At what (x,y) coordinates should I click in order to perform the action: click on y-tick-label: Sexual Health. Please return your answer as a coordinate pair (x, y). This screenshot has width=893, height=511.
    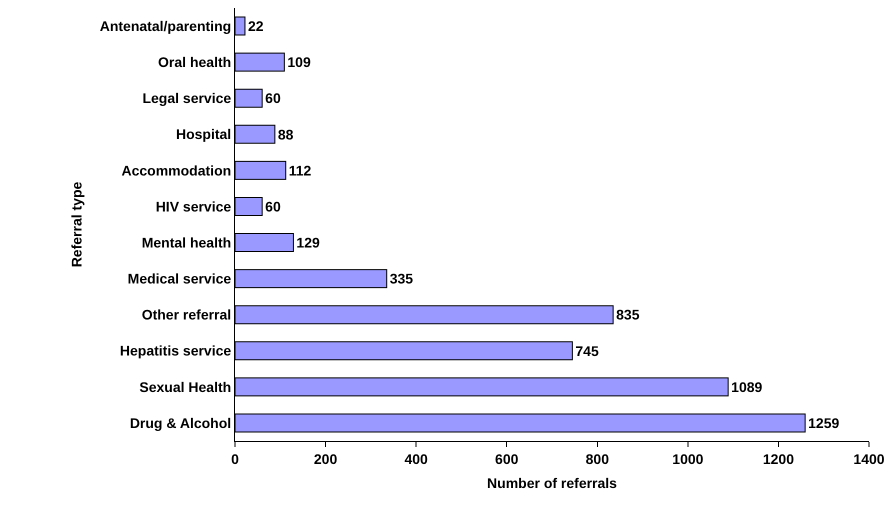
    Looking at the image, I should click on (185, 386).